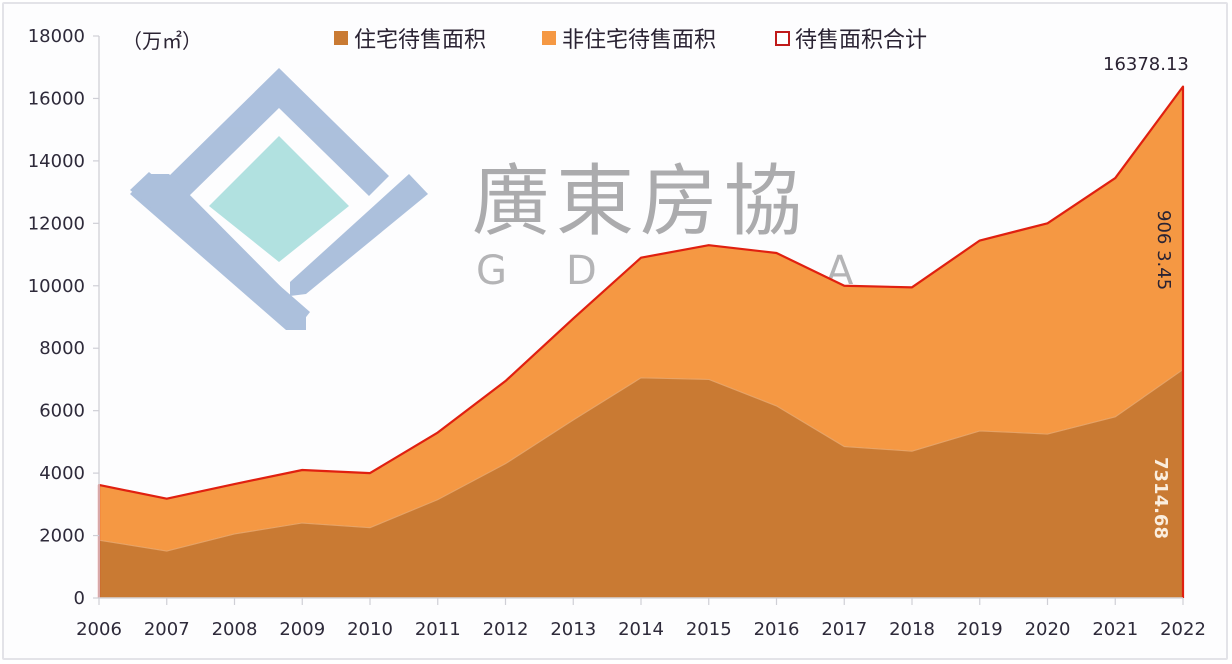 Image resolution: width=1232 pixels, height=664 pixels. What do you see at coordinates (56, 286) in the screenshot?
I see `y-tick-label: 10000` at bounding box center [56, 286].